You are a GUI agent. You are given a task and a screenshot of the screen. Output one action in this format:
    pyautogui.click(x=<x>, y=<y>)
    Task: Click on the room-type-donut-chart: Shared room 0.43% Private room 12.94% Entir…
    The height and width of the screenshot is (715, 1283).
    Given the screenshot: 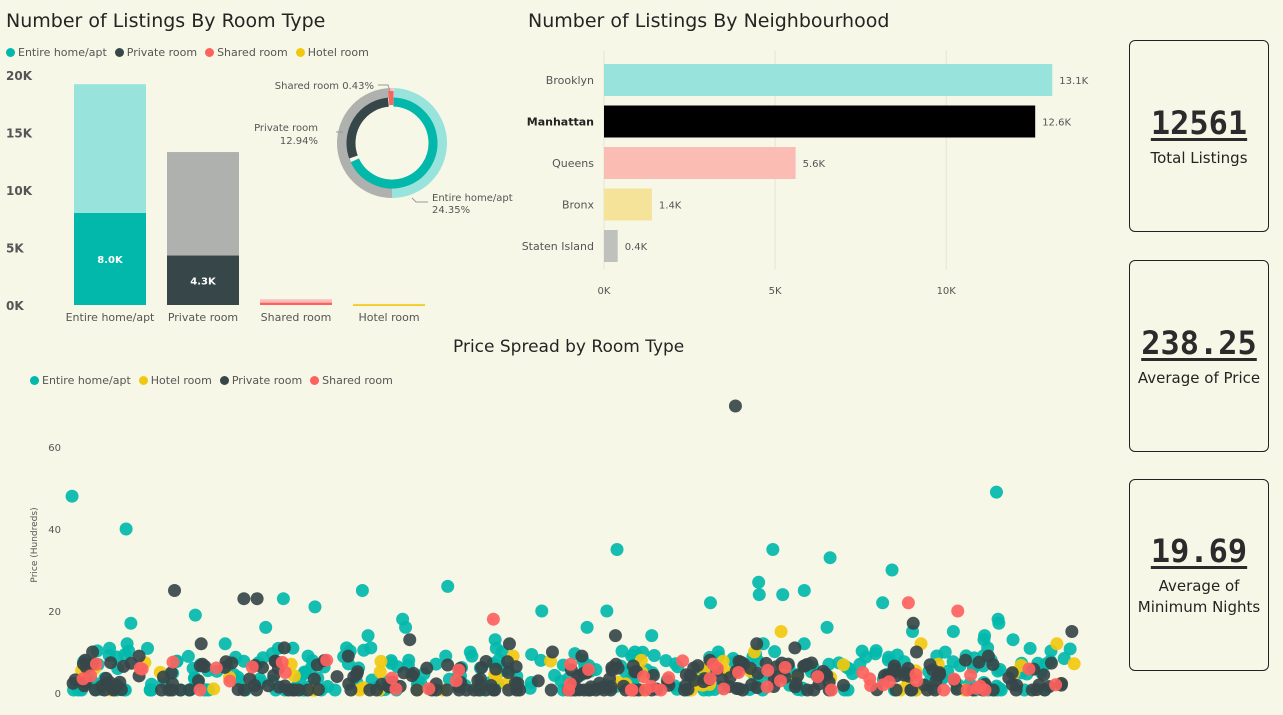 What is the action you would take?
    pyautogui.click(x=385, y=150)
    